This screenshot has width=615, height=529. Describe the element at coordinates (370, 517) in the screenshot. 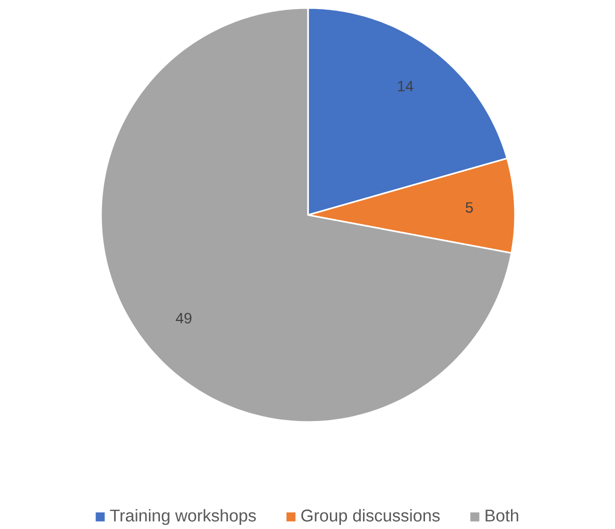

I see `legend-label: Group discussions` at that location.